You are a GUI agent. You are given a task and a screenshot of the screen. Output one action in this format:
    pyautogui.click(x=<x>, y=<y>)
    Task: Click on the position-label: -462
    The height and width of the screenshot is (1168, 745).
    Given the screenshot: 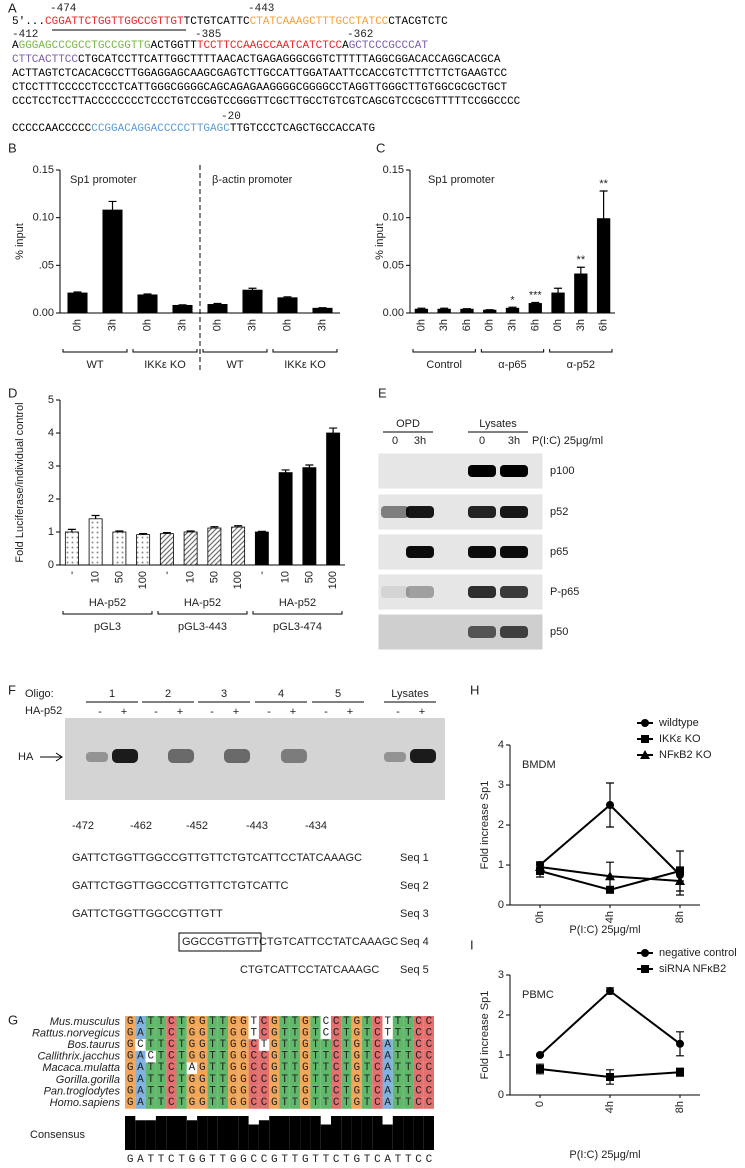 What is the action you would take?
    pyautogui.click(x=141, y=826)
    